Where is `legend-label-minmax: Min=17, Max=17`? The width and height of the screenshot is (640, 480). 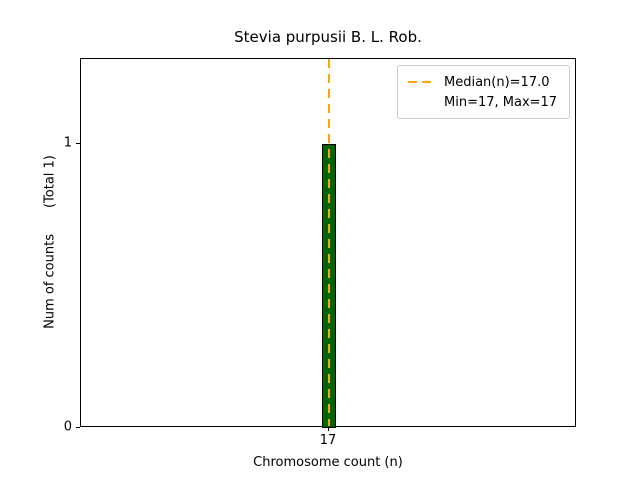 legend-label-minmax: Min=17, Max=17 is located at coordinates (501, 102).